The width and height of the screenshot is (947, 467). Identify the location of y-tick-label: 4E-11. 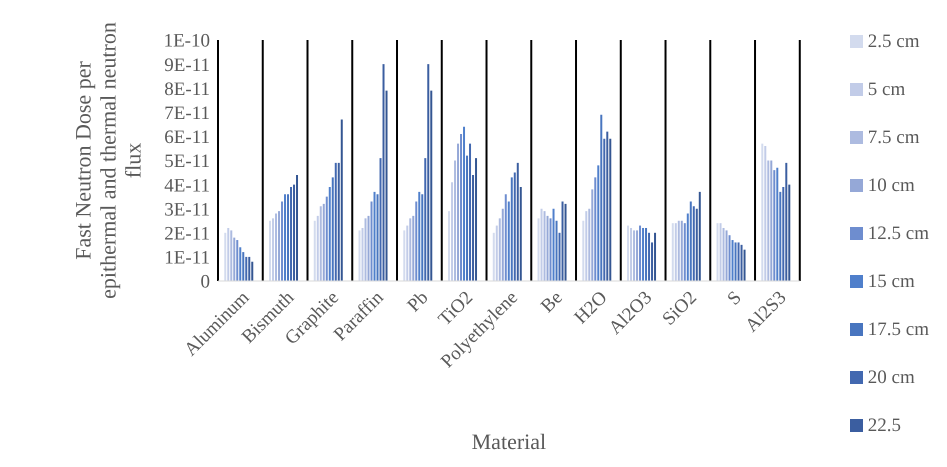
(187, 185).